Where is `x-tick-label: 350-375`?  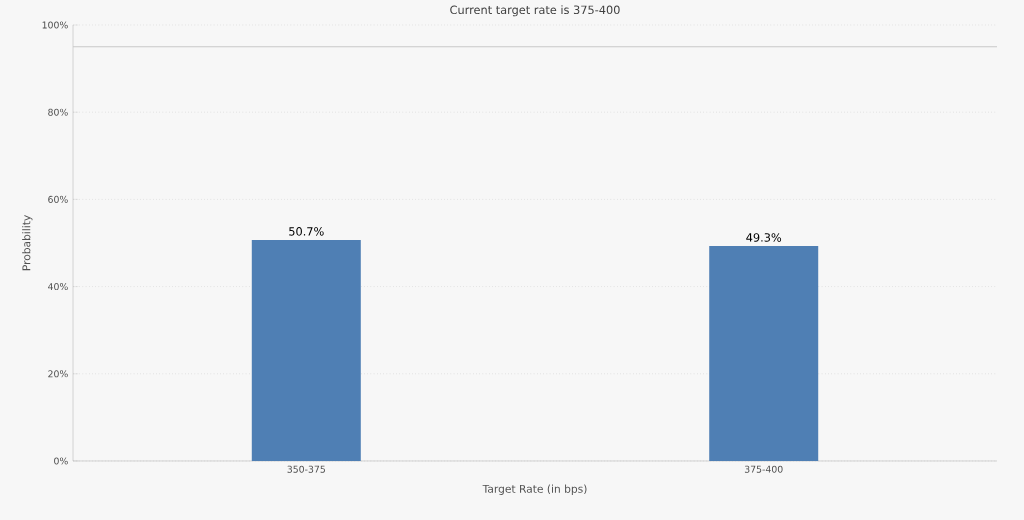
x-tick-label: 350-375 is located at coordinates (306, 469).